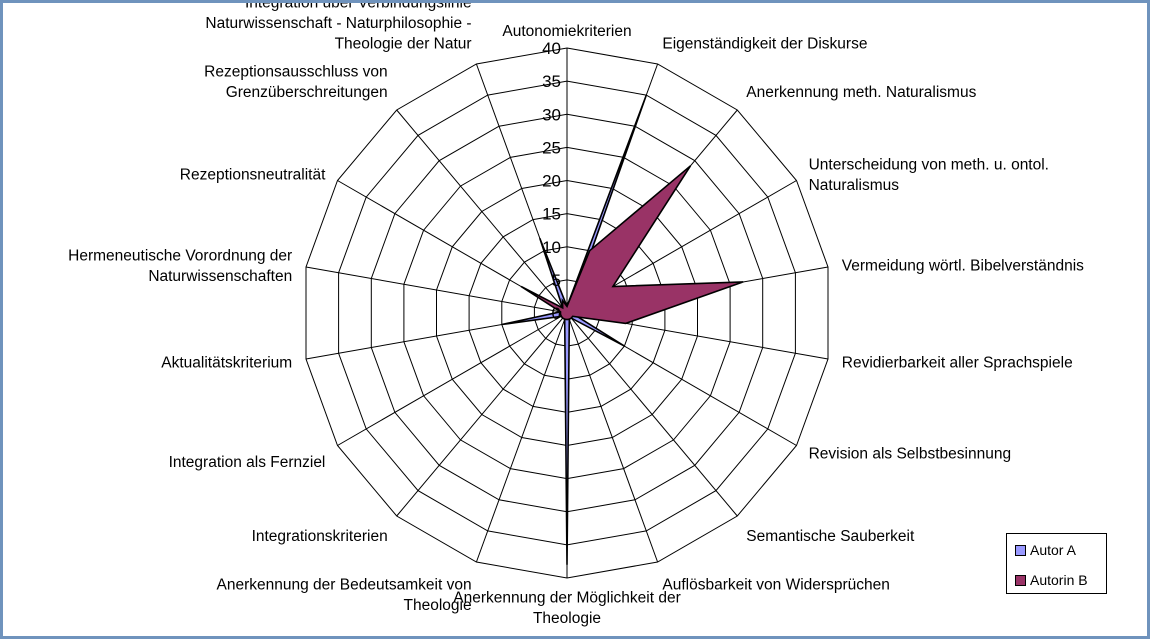 The height and width of the screenshot is (639, 1150). I want to click on category-label: Auflösbarkeit von Widersprüchen, so click(775, 585).